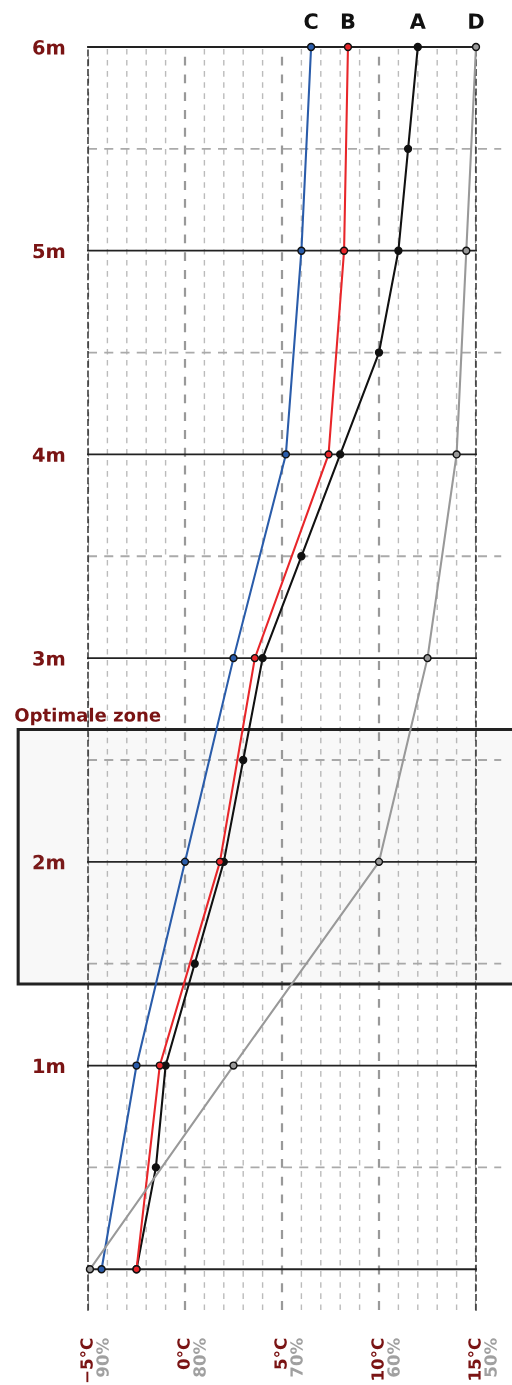 Image resolution: width=512 pixels, height=1385 pixels. Describe the element at coordinates (49, 1065) in the screenshot. I see `y-tick-label: 1m` at that location.